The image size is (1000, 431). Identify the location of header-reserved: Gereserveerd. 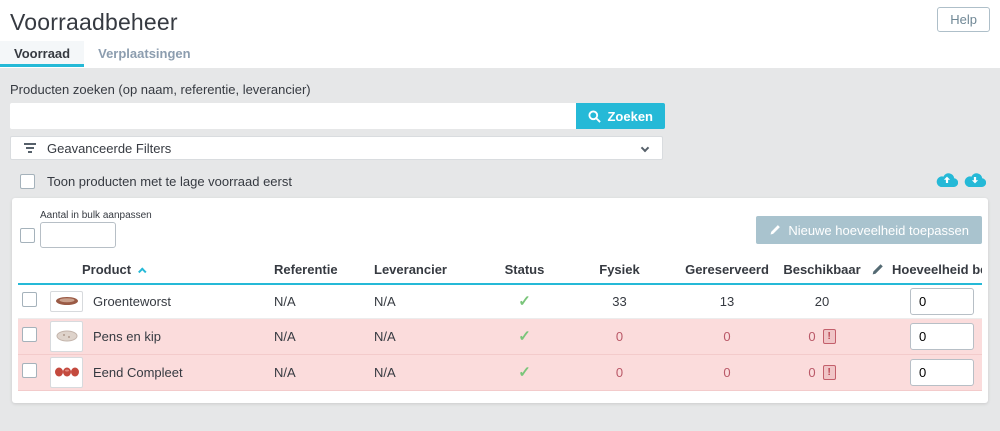
(727, 270).